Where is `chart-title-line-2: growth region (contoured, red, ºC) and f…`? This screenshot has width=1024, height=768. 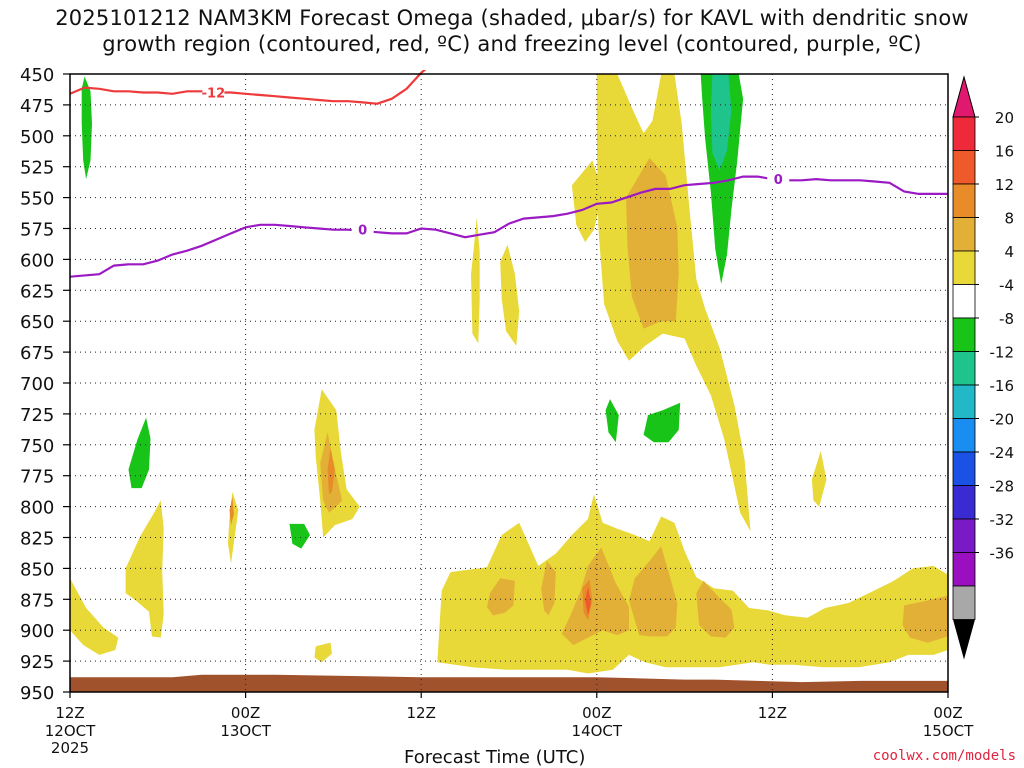
chart-title-line-2: growth region (contoured, red, ºC) and f… is located at coordinates (512, 44).